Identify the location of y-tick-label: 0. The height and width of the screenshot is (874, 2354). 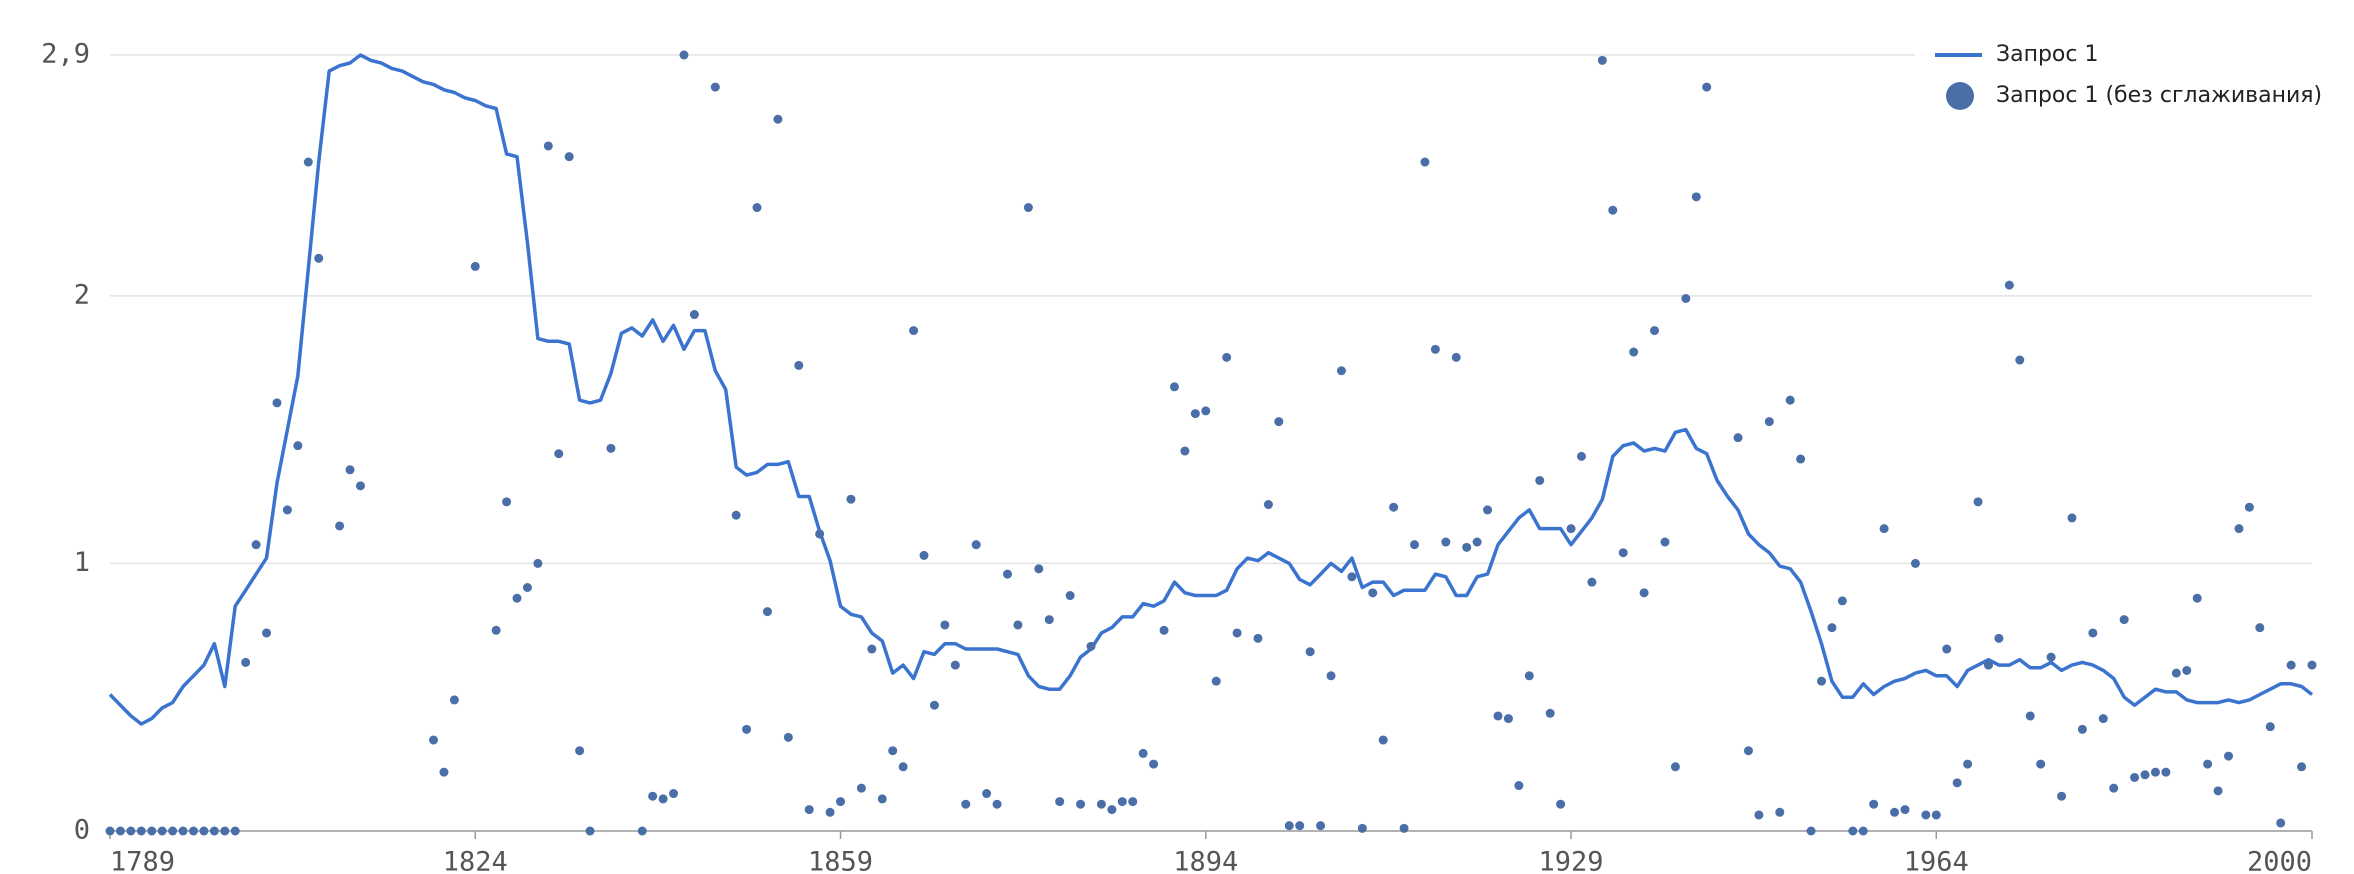
(82, 830).